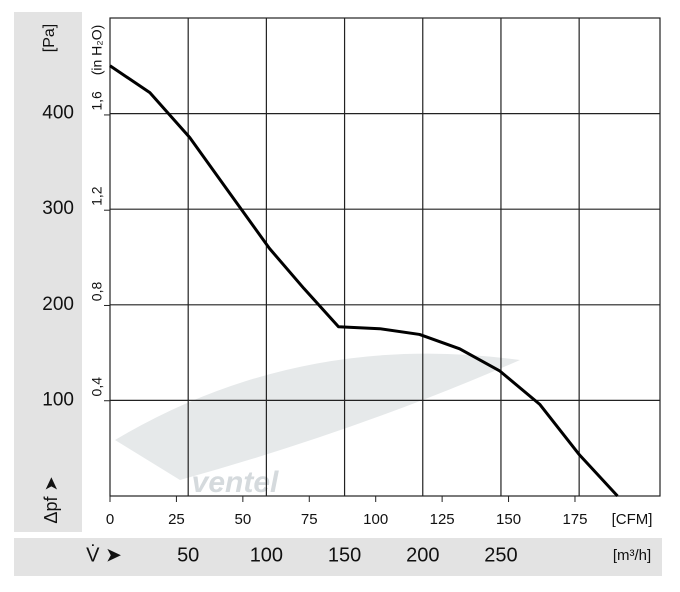 The width and height of the screenshot is (680, 592). I want to click on y-tick-label: 400, so click(58, 113).